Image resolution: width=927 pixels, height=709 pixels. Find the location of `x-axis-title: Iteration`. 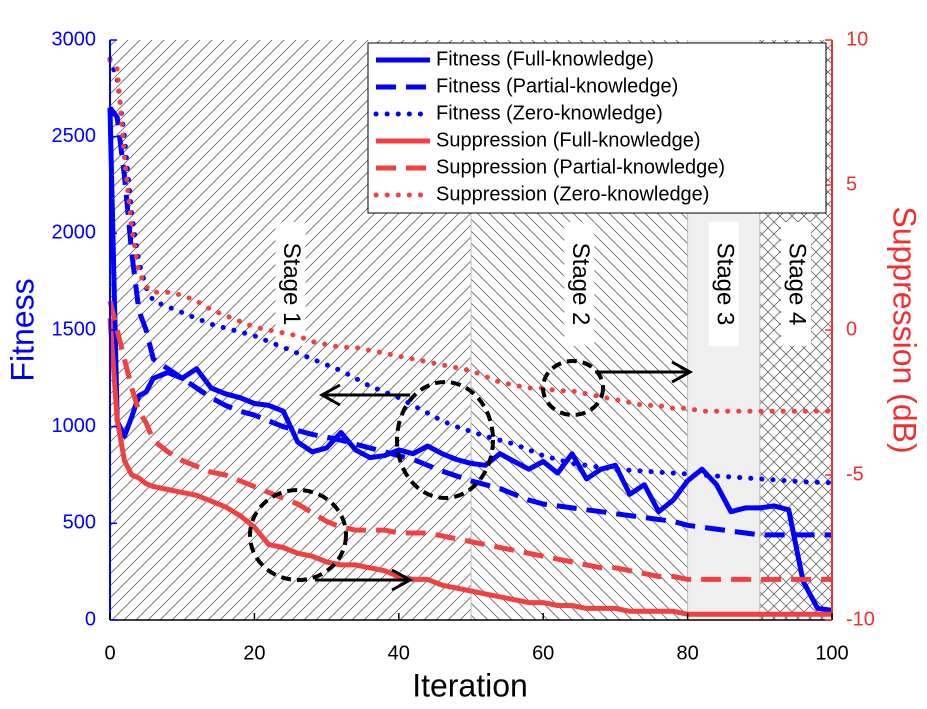

x-axis-title: Iteration is located at coordinates (470, 685).